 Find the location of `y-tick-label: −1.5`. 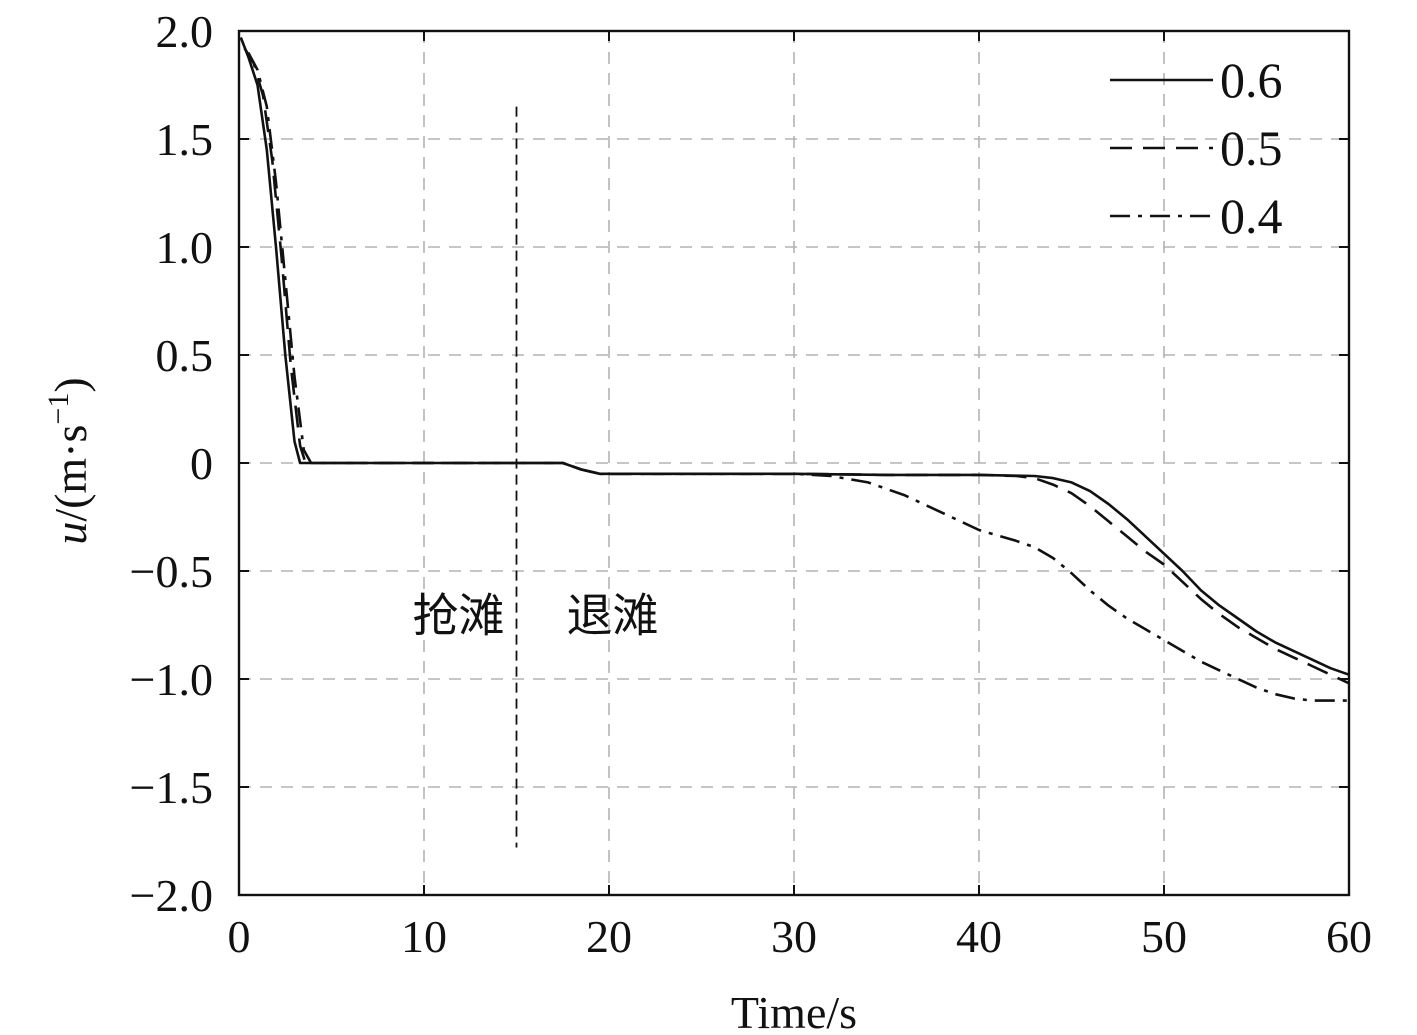

y-tick-label: −1.5 is located at coordinates (171, 787).